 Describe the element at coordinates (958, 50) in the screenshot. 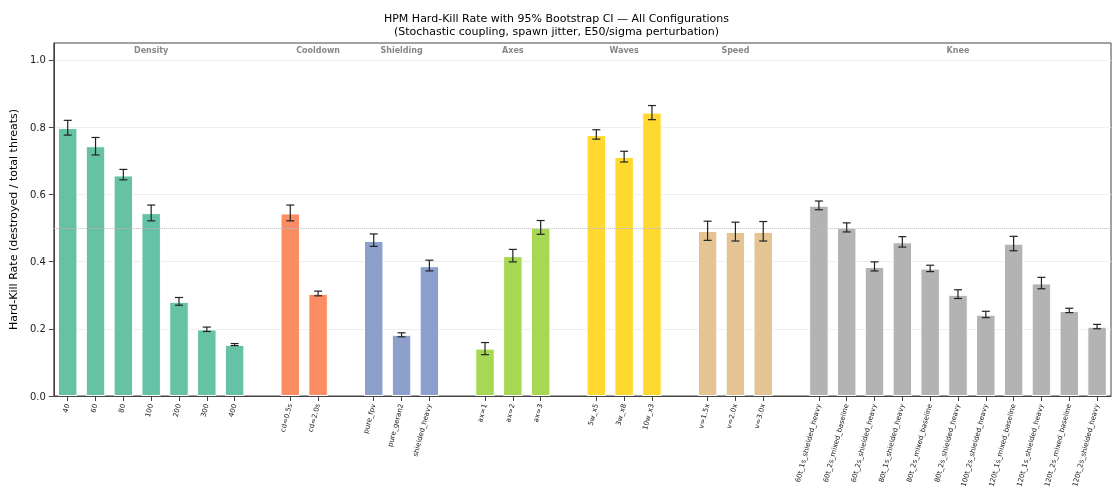

I see `annotation: Knee` at that location.